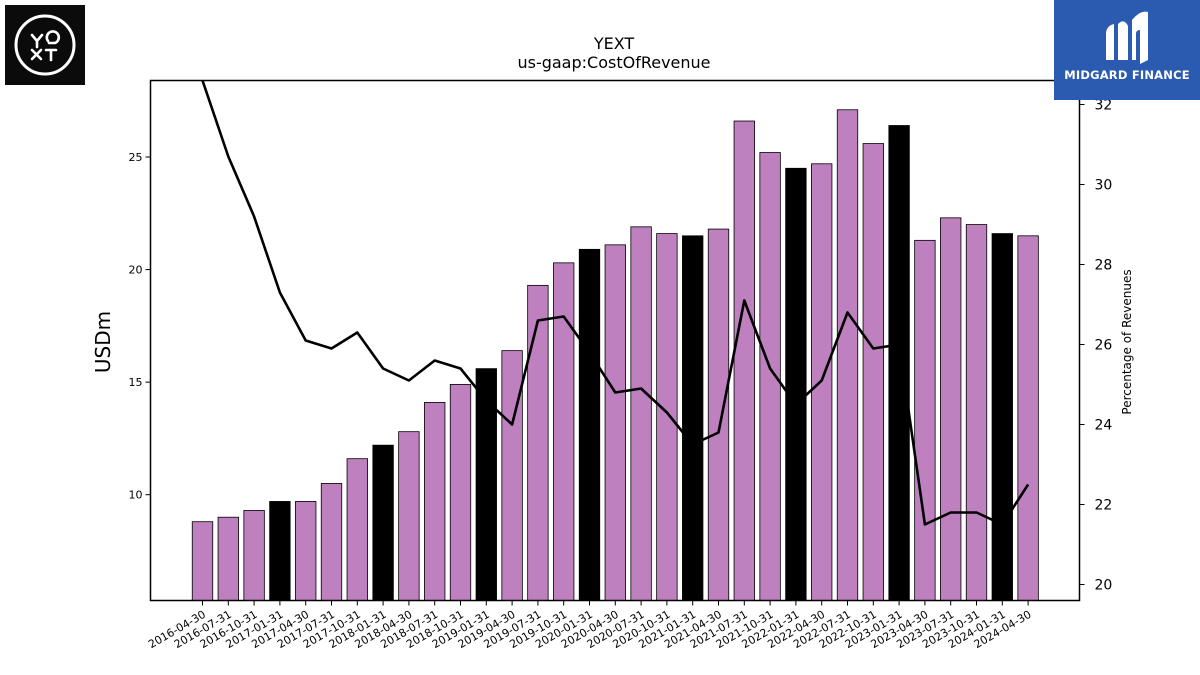  I want to click on y-tick-label: 10, so click(136, 495).